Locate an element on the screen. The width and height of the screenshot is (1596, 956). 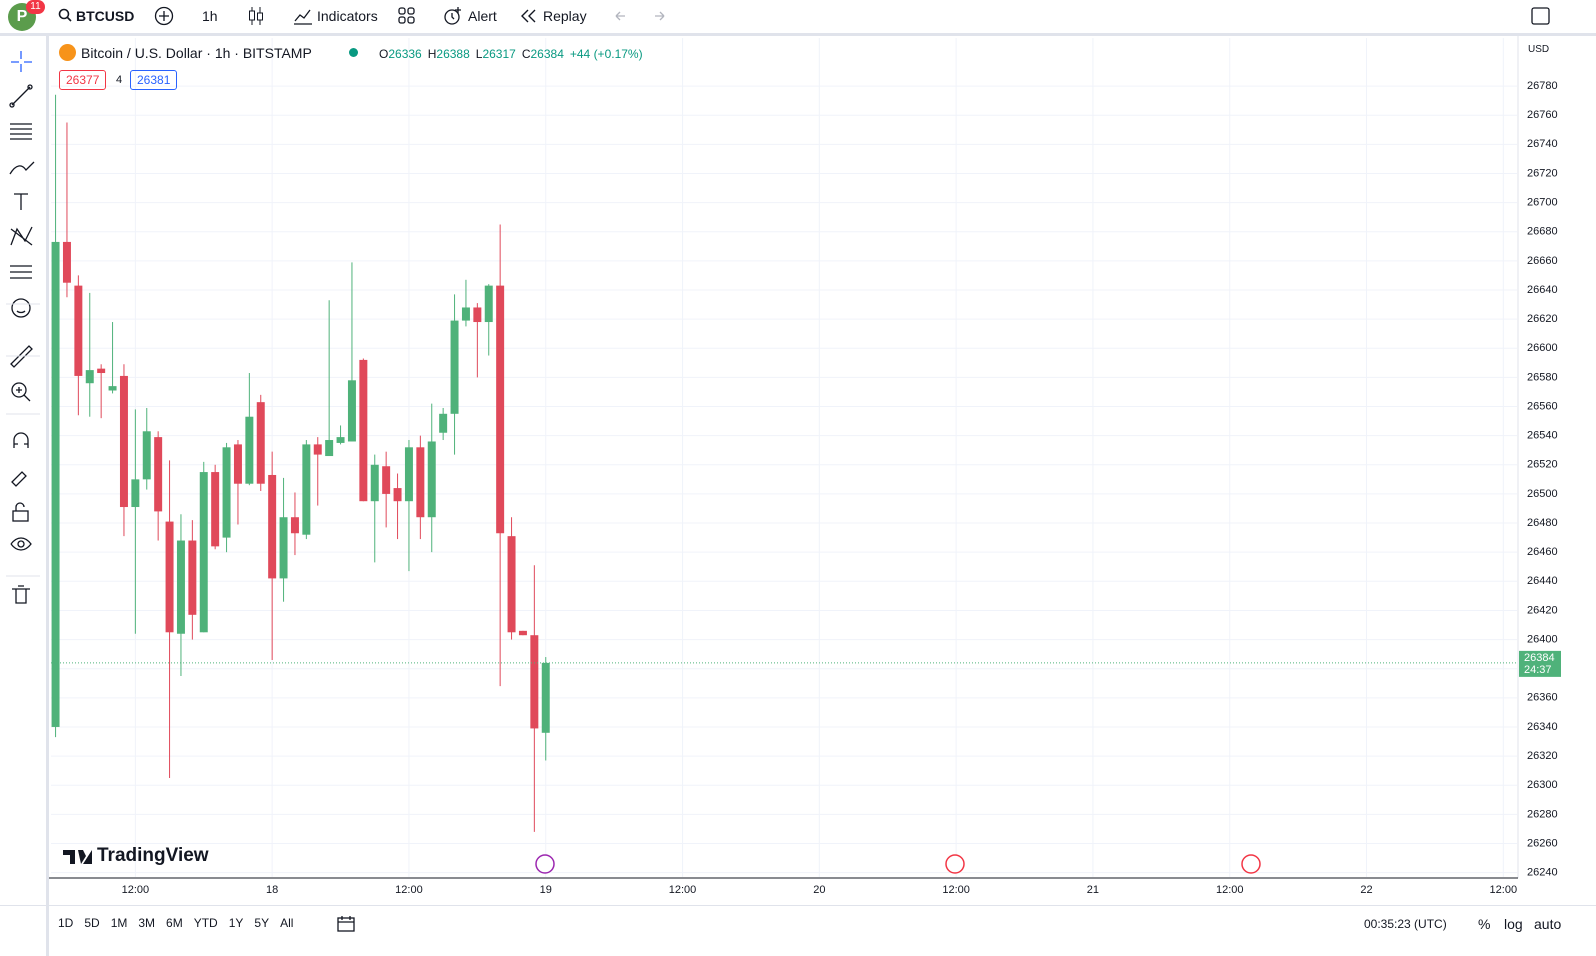
range-button: 1Y is located at coordinates (236, 923).